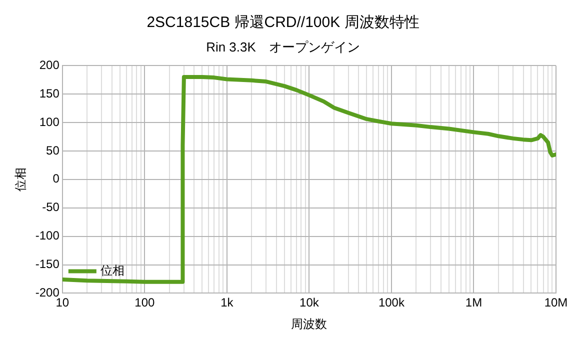  Describe the element at coordinates (47, 235) in the screenshot. I see `y-tick-label: -100` at that location.